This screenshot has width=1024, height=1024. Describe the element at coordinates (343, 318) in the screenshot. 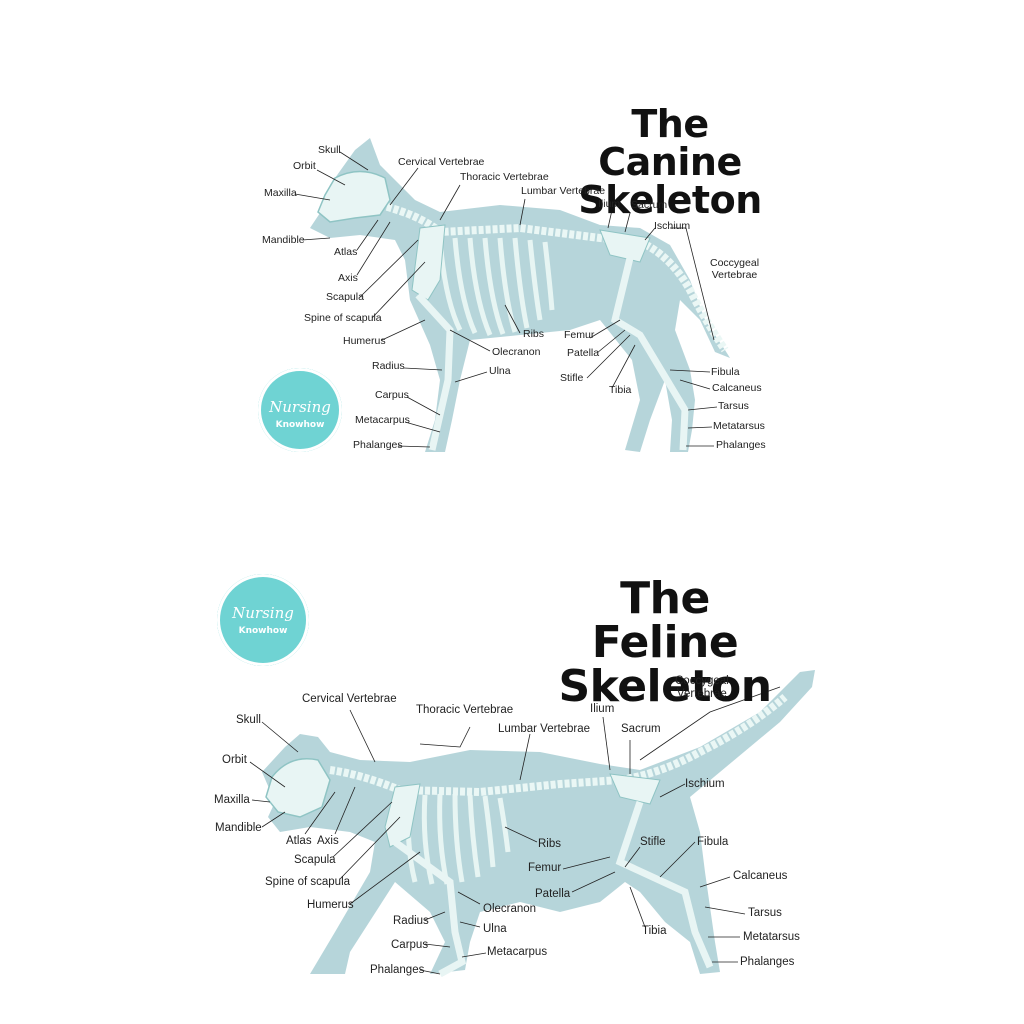

I see `canine-label-spine-of-scapula: Spine of scapula` at that location.